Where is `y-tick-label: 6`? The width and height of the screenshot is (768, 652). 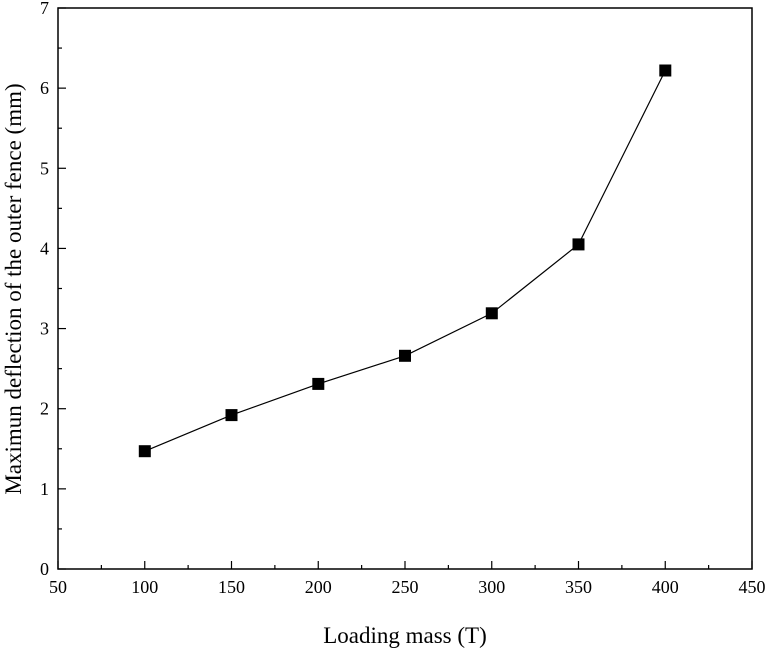 y-tick-label: 6 is located at coordinates (44, 88).